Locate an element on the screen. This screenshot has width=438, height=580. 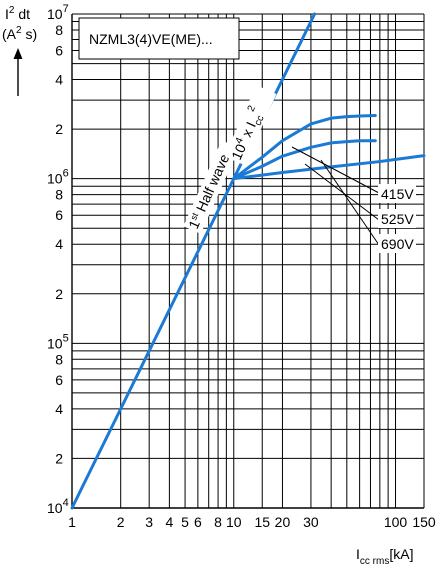
svg-text: Icc rms[kA] is located at coordinates (384, 556).